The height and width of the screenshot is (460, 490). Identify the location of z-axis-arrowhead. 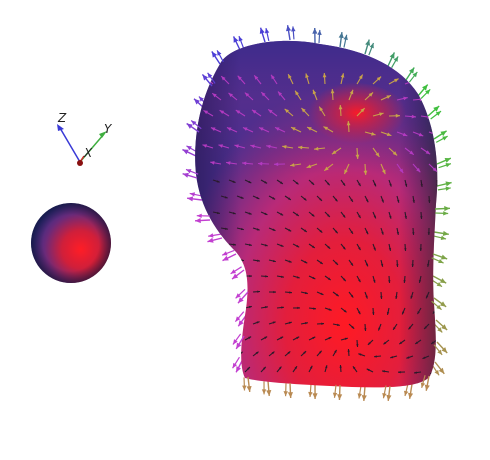
(60, 127).